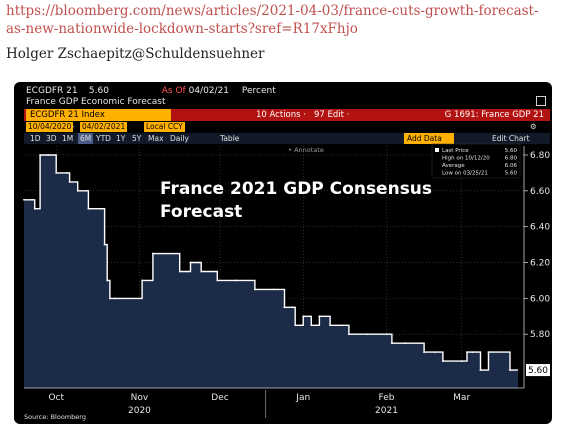 This screenshot has height=429, width=566. Describe the element at coordinates (219, 398) in the screenshot. I see `x-tick-label: Dec` at that location.